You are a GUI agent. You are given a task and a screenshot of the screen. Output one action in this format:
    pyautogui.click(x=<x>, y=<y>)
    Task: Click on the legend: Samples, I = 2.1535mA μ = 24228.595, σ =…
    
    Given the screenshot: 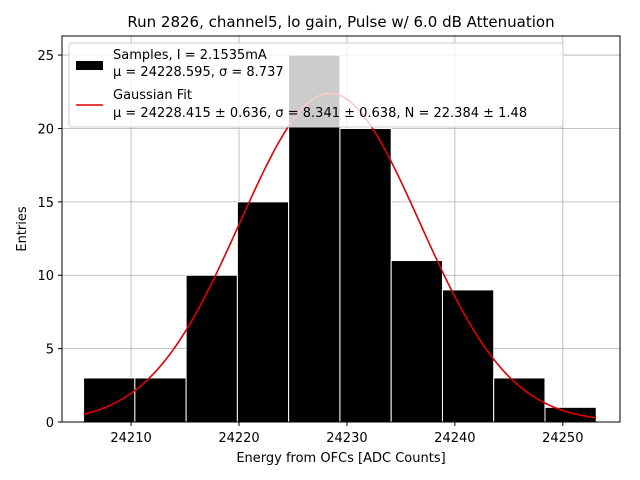 What is the action you would take?
    pyautogui.click(x=316, y=85)
    